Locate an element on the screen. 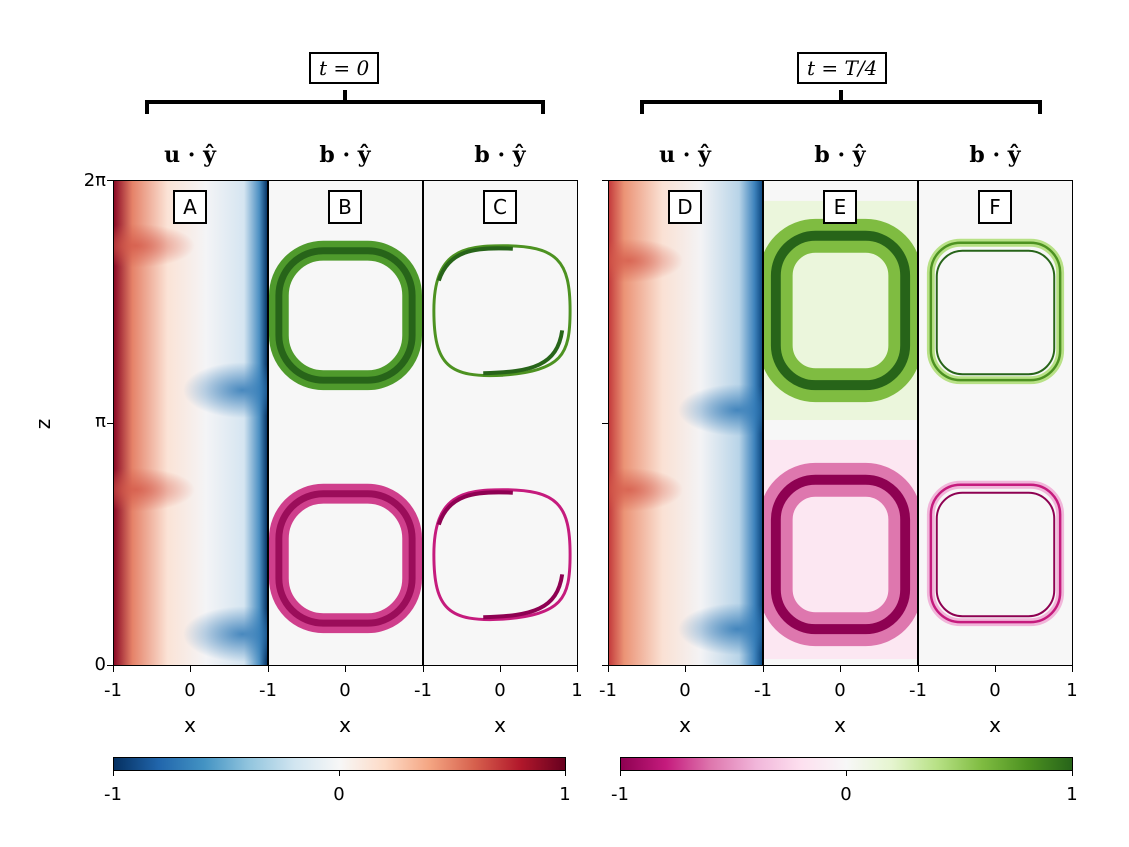 The width and height of the screenshot is (1129, 847). bracket-right-leg-r is located at coordinates (1040, 107).